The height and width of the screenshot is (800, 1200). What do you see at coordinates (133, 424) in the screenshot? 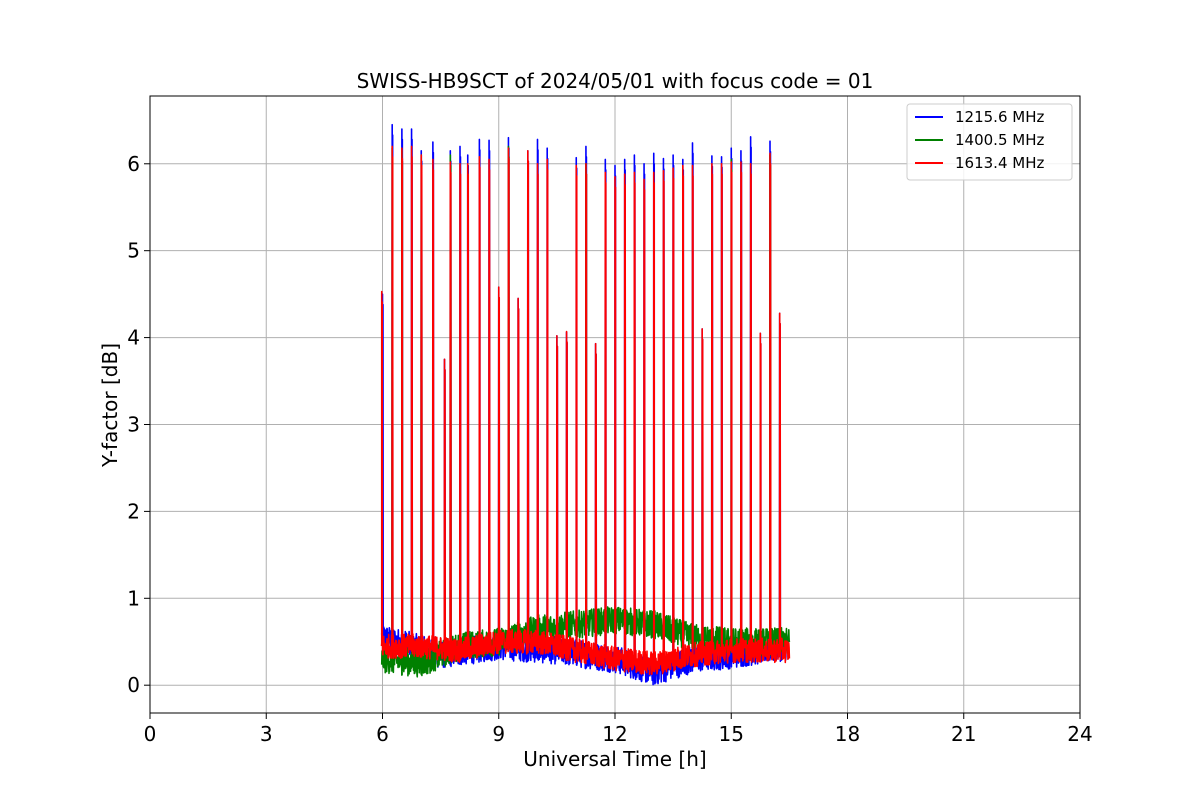
I see `y-tick-label: 3` at bounding box center [133, 424].